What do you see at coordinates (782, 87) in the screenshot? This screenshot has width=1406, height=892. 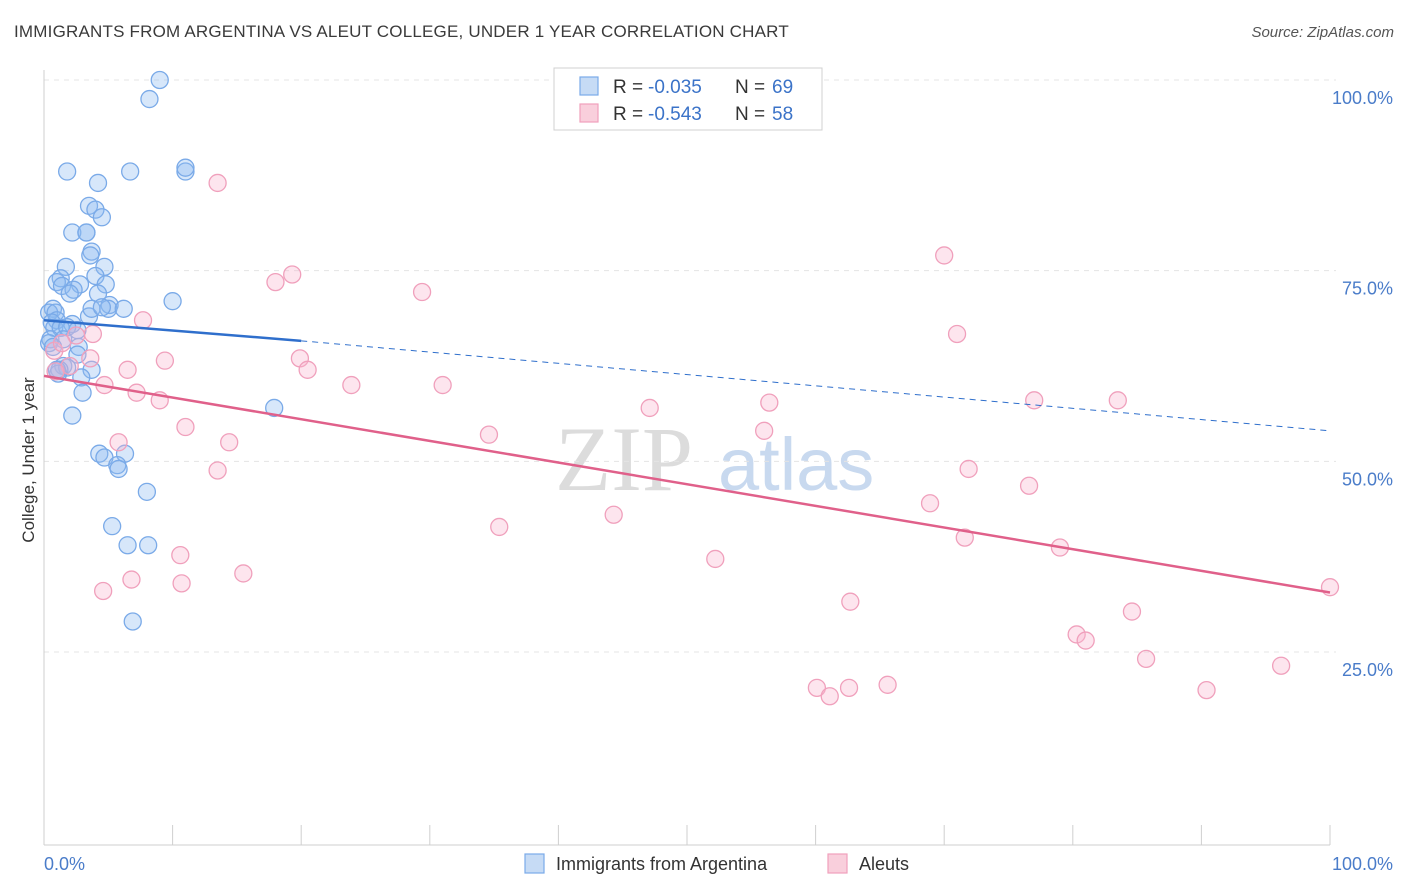 I see `legend-n-value-1: 69` at bounding box center [782, 87].